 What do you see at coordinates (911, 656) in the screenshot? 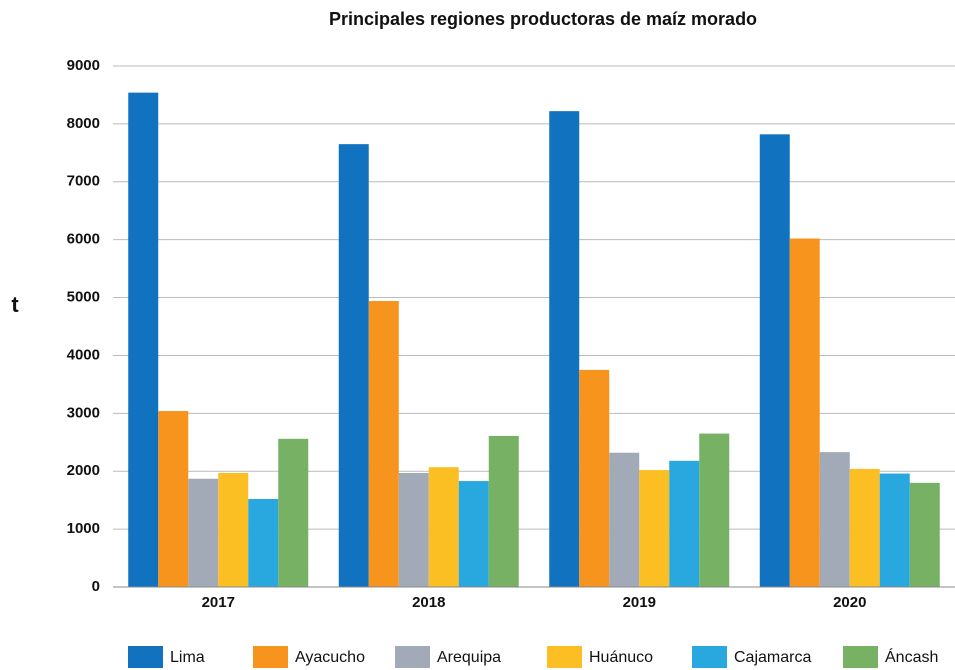
I see `legend-label: Áncash` at bounding box center [911, 656].